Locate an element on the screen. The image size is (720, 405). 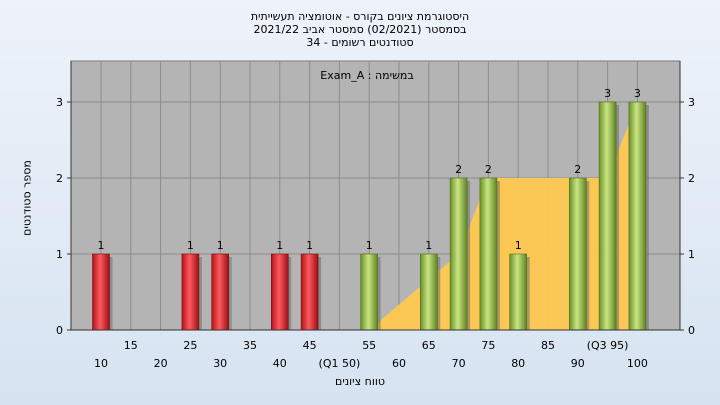
x-tick-label: 45 is located at coordinates (310, 345).